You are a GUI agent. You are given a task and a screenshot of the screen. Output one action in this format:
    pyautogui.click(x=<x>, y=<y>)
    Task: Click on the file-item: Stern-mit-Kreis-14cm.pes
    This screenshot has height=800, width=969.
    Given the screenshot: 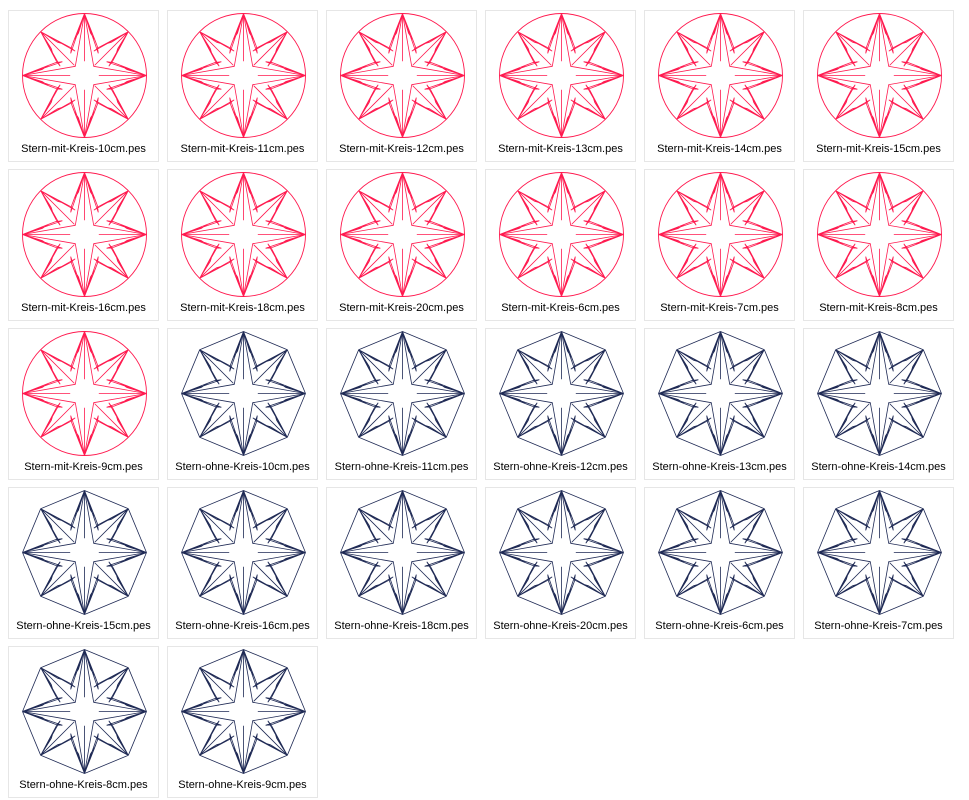 What is the action you would take?
    pyautogui.click(x=719, y=86)
    